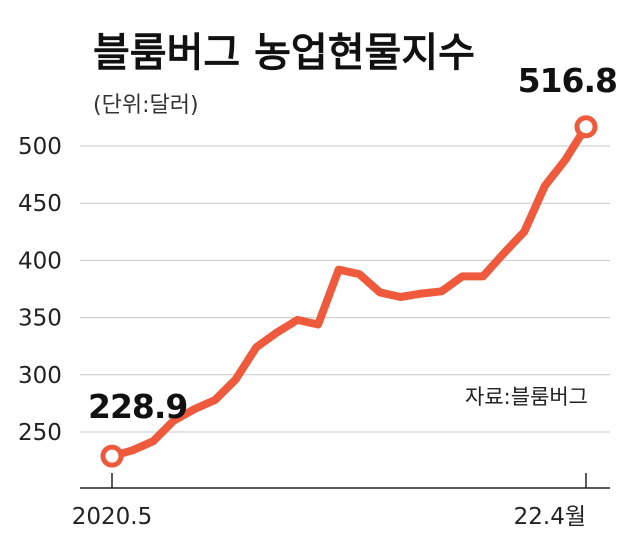 The width and height of the screenshot is (635, 553). I want to click on data-label-start: 228.9, so click(137, 406).